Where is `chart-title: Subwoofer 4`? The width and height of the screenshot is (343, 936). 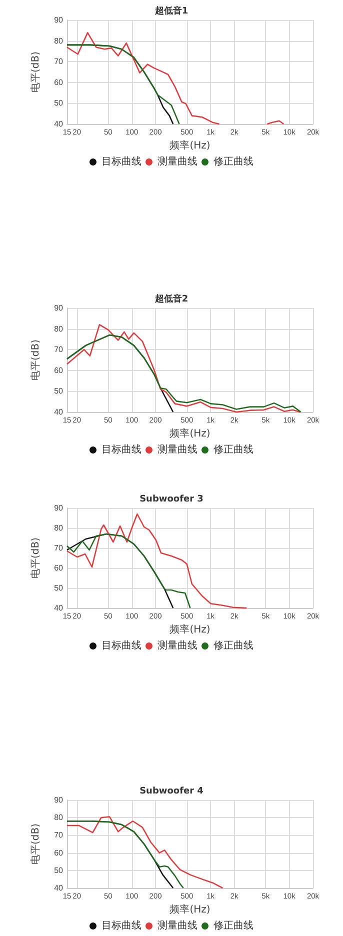
chart-title: Subwoofer 4 is located at coordinates (172, 791).